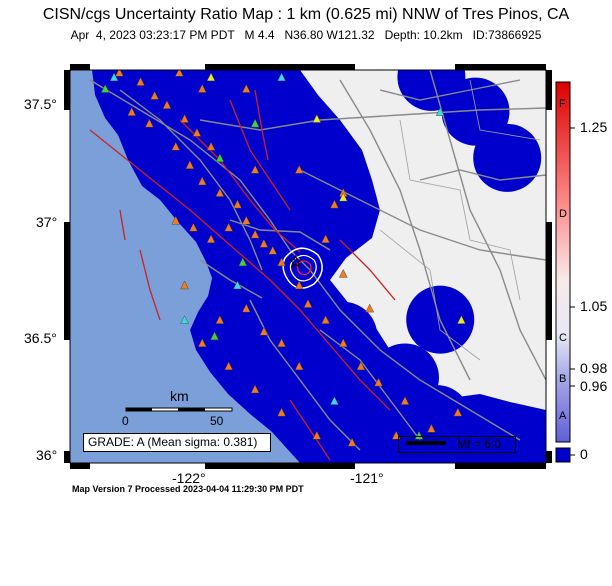  I want to click on scale-tick-0: 0, so click(125, 421).